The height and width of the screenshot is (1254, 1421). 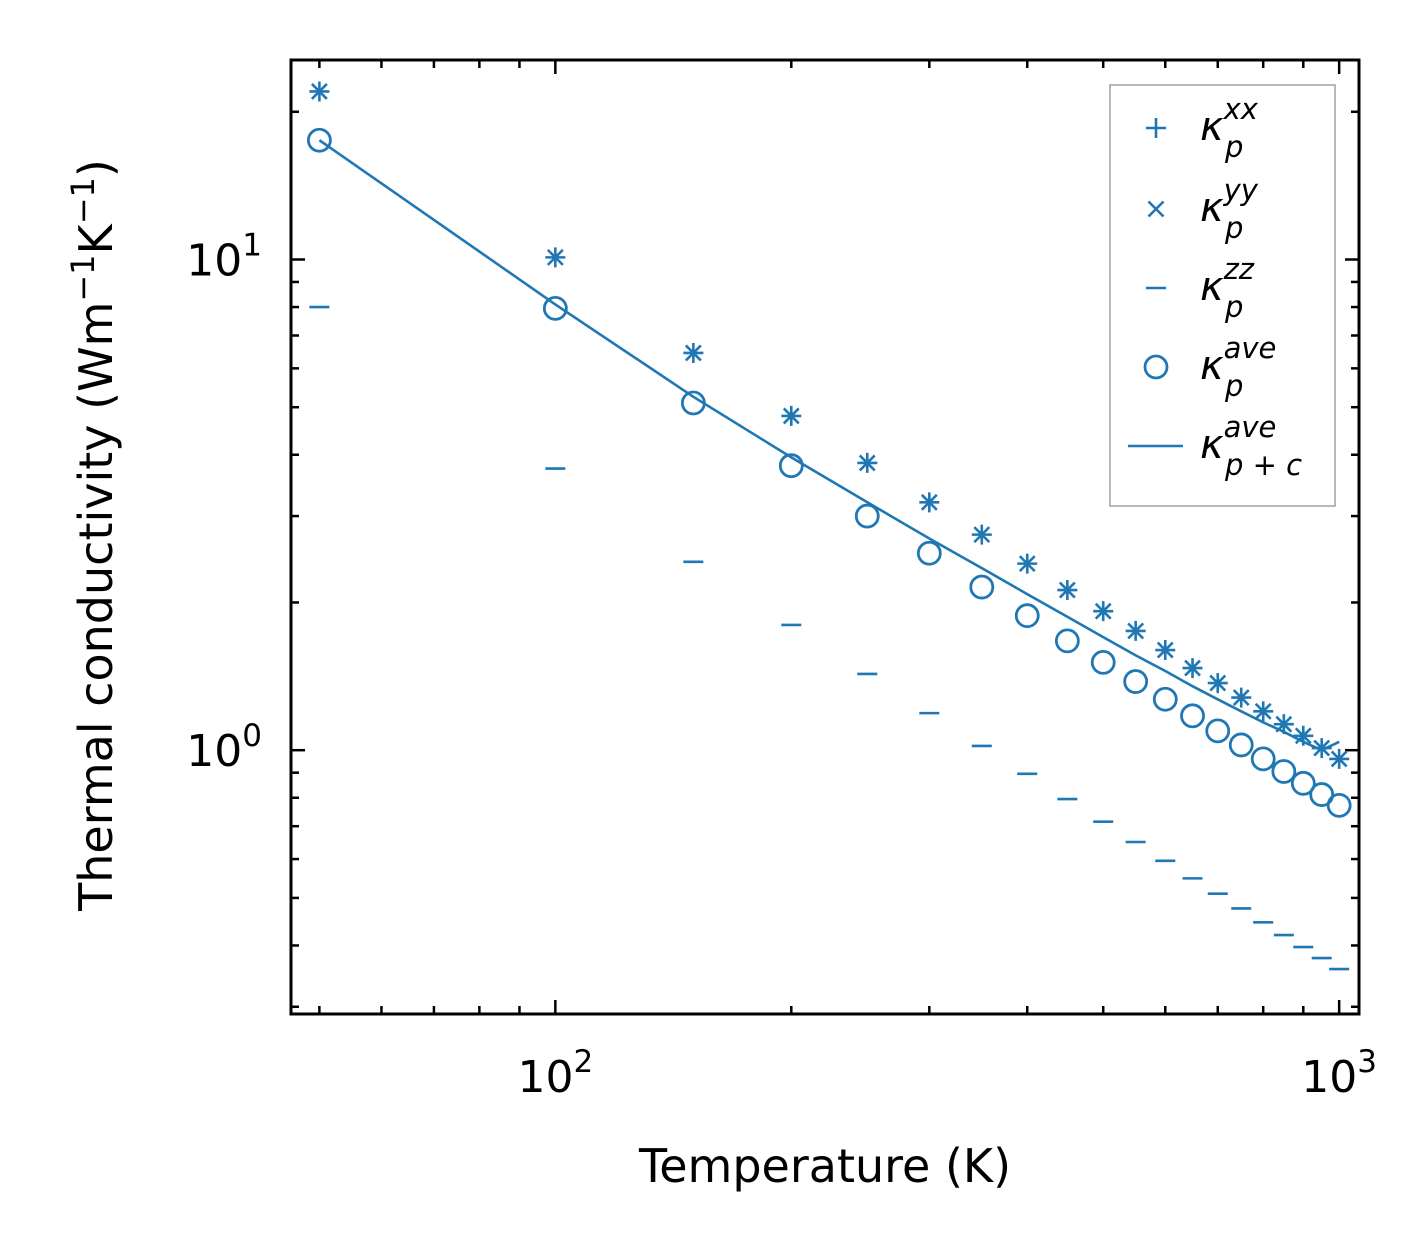 What do you see at coordinates (1156, 367) in the screenshot?
I see `legend-marker-circle` at bounding box center [1156, 367].